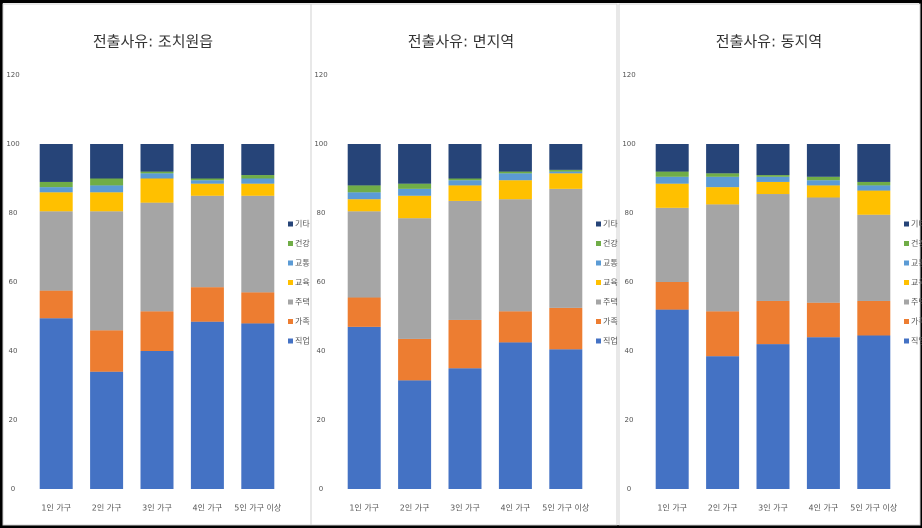 This screenshot has width=922, height=528. Describe the element at coordinates (56, 508) in the screenshot. I see `x-tick-label: 1인 가구` at that location.